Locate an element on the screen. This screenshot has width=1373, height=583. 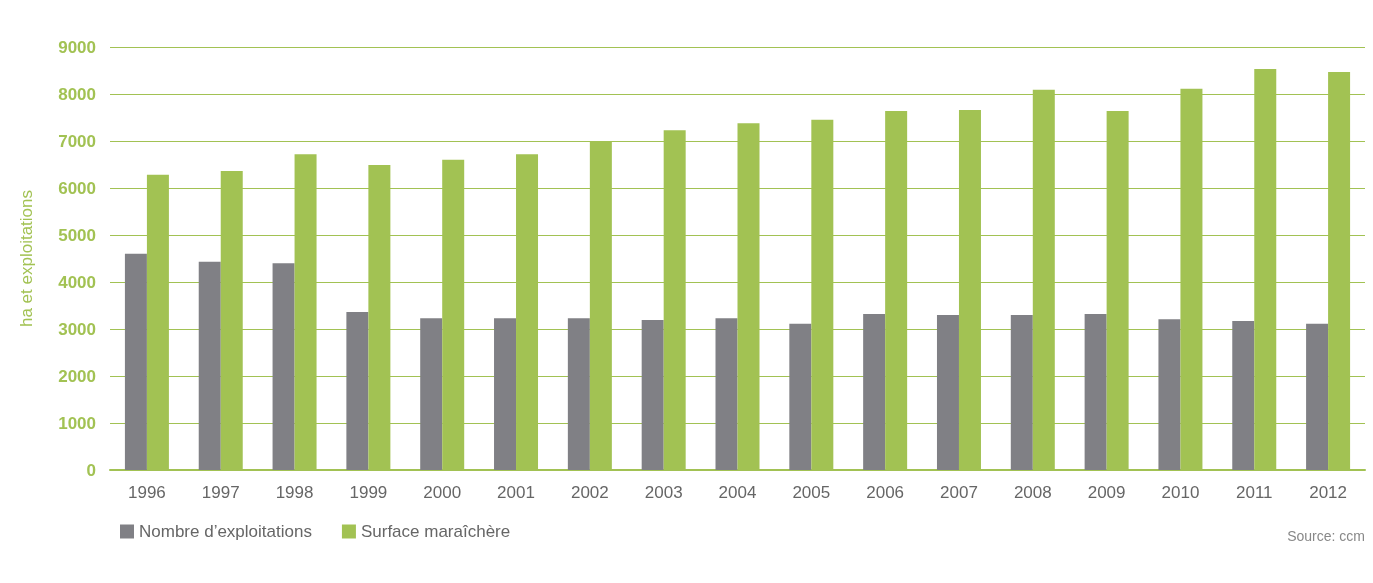
x-tick-label: 1997 is located at coordinates (220, 492).